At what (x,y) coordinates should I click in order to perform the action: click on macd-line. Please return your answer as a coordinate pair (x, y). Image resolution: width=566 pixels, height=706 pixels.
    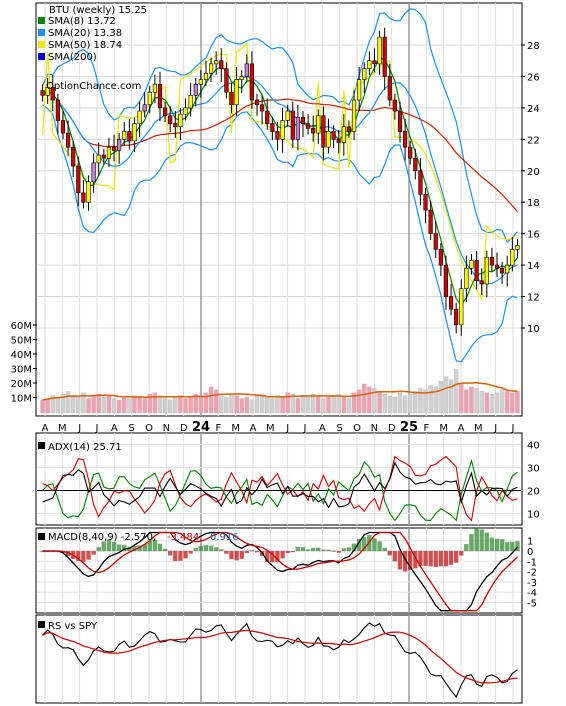
    Looking at the image, I should click on (280, 571).